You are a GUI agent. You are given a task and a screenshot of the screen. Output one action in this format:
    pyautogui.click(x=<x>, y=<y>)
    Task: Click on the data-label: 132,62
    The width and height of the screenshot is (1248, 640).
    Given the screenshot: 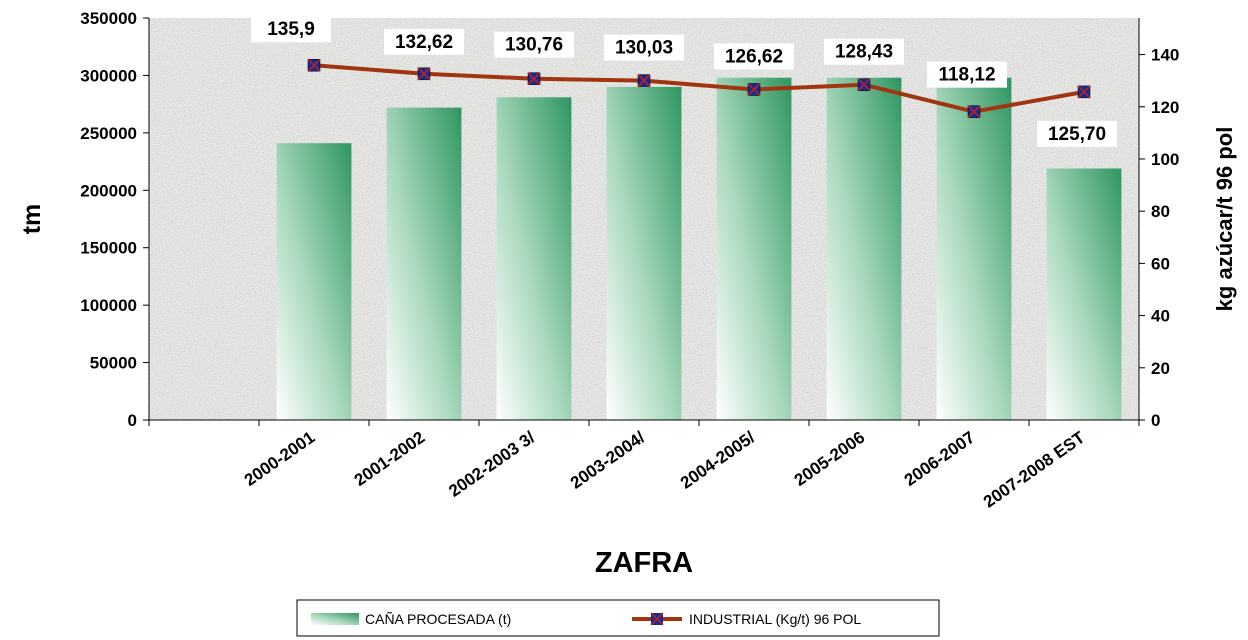 What is the action you would take?
    pyautogui.click(x=424, y=42)
    